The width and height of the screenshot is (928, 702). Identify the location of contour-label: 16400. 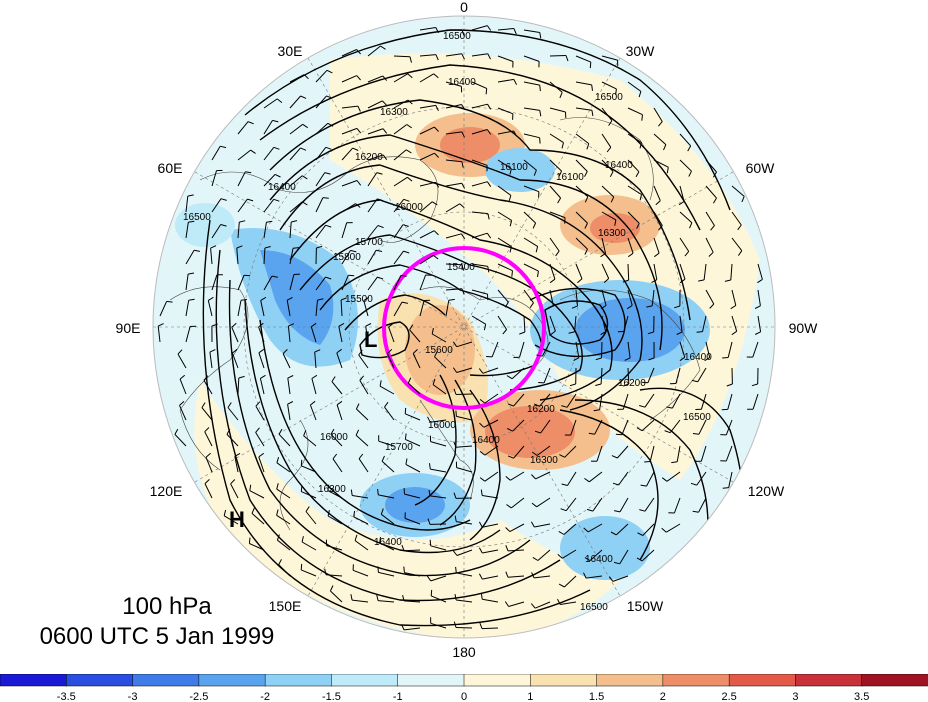
(599, 559).